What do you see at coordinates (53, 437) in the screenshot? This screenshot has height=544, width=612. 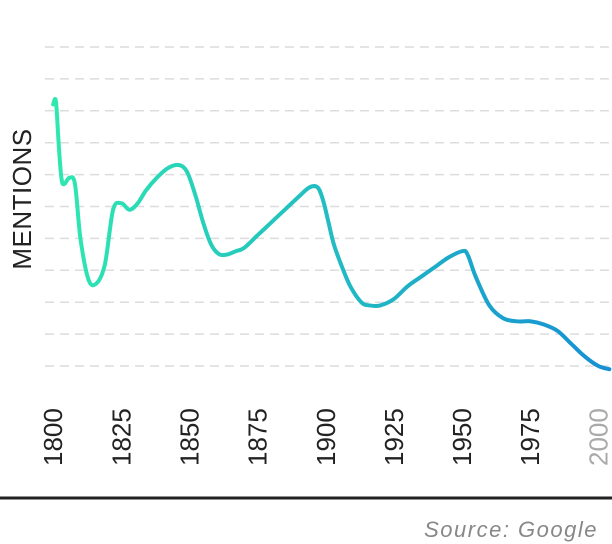 I see `x-tick-label: 1800` at bounding box center [53, 437].